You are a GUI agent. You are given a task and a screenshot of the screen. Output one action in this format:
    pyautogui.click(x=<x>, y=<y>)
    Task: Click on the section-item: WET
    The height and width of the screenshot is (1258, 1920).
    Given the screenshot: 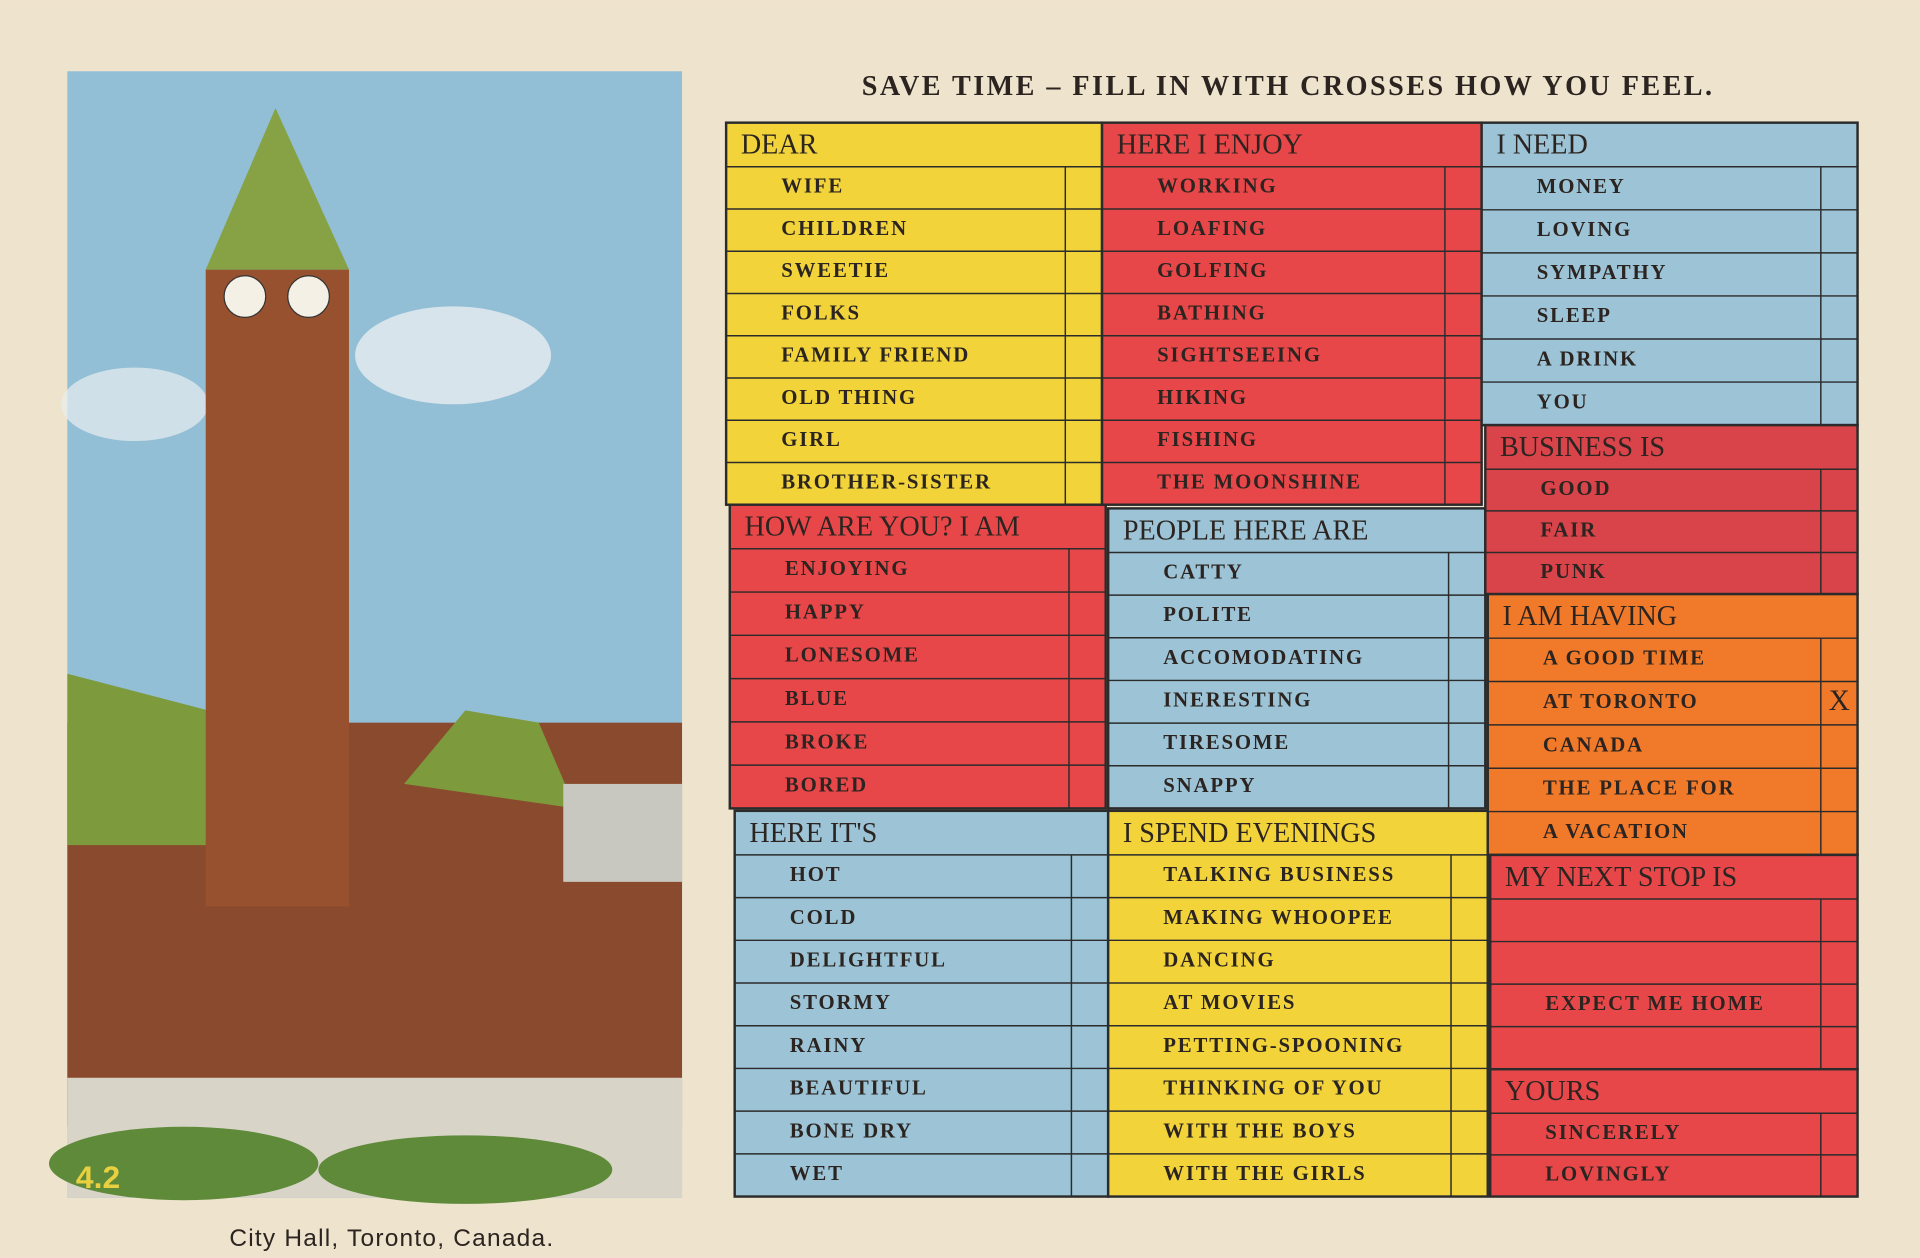 What is the action you would take?
    pyautogui.click(x=817, y=1173)
    